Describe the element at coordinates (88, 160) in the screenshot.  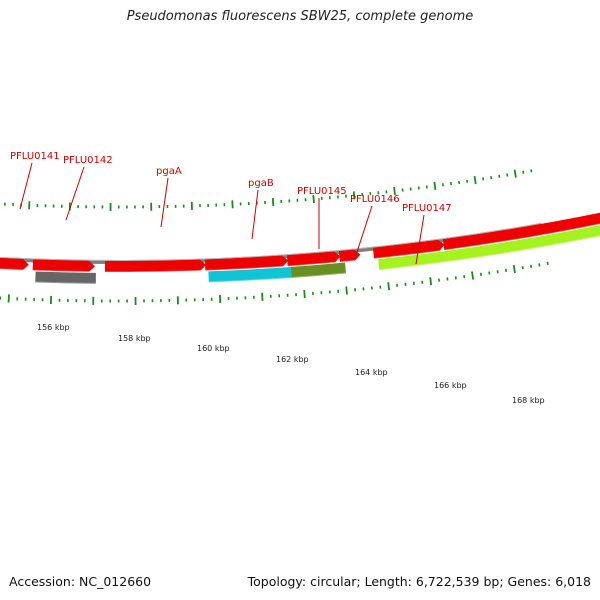
I see `gene-label: PFLU0142` at that location.